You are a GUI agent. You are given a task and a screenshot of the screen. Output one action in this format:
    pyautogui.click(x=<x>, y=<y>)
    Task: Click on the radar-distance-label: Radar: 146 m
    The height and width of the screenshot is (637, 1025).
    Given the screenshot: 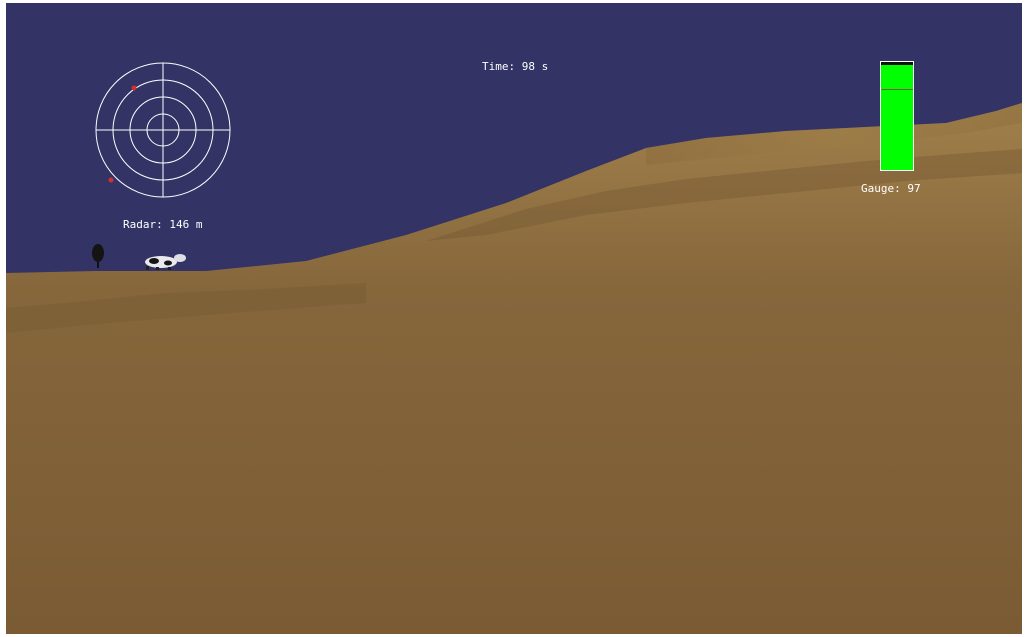 What is the action you would take?
    pyautogui.click(x=163, y=224)
    